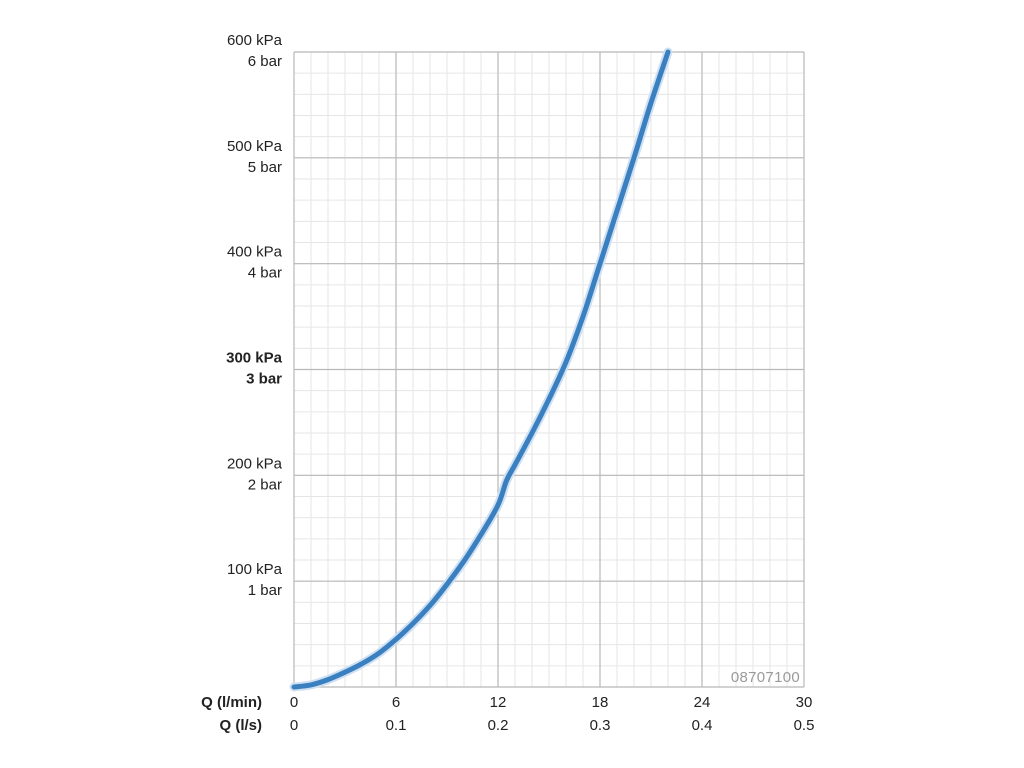  What do you see at coordinates (498, 702) in the screenshot?
I see `x-tick-label-lmin: 12` at bounding box center [498, 702].